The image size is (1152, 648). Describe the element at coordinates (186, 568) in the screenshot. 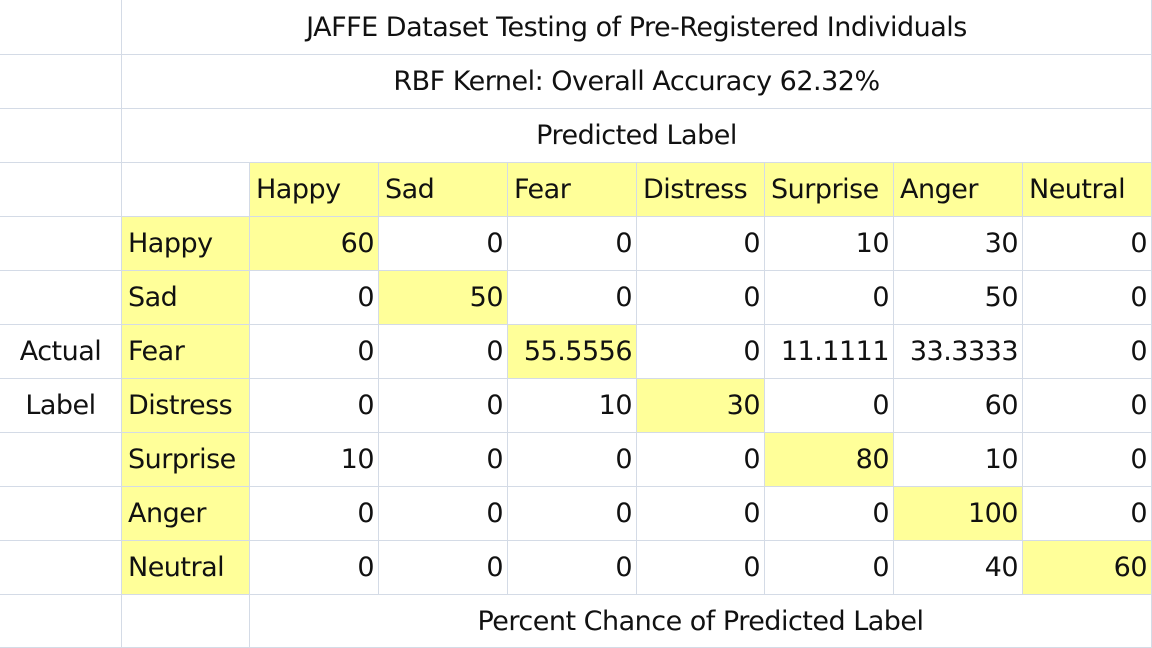

I see `row-header: Neutral` at that location.